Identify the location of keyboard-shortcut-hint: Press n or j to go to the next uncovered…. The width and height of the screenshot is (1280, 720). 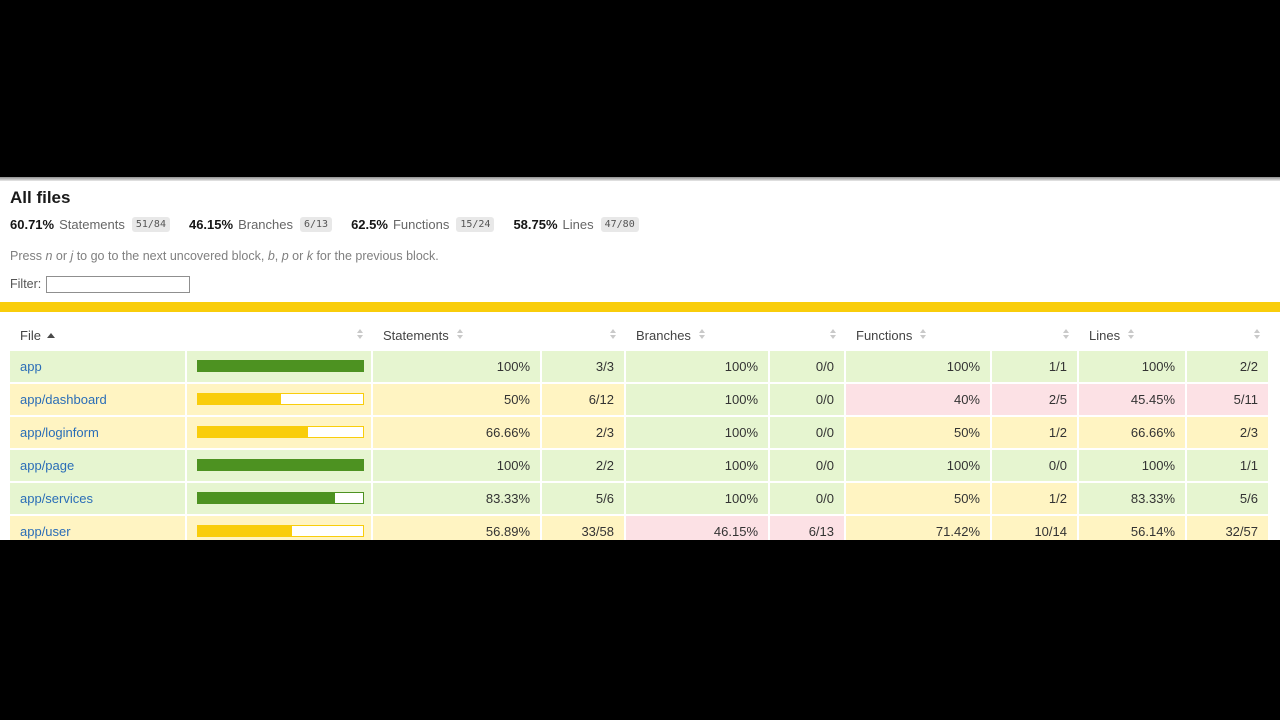
(640, 256).